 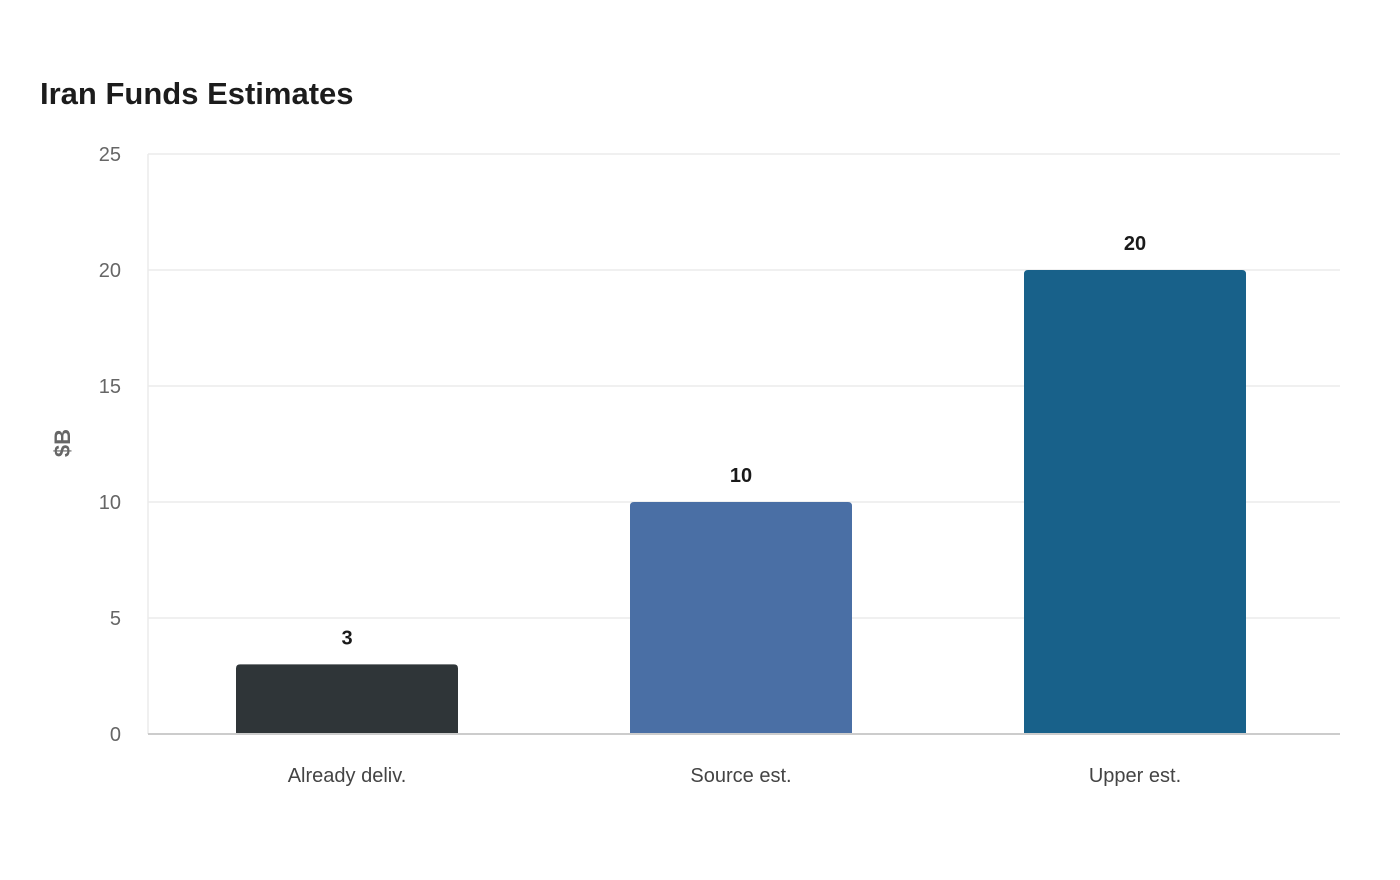 I want to click on y-tick-label: 20, so click(x=110, y=271).